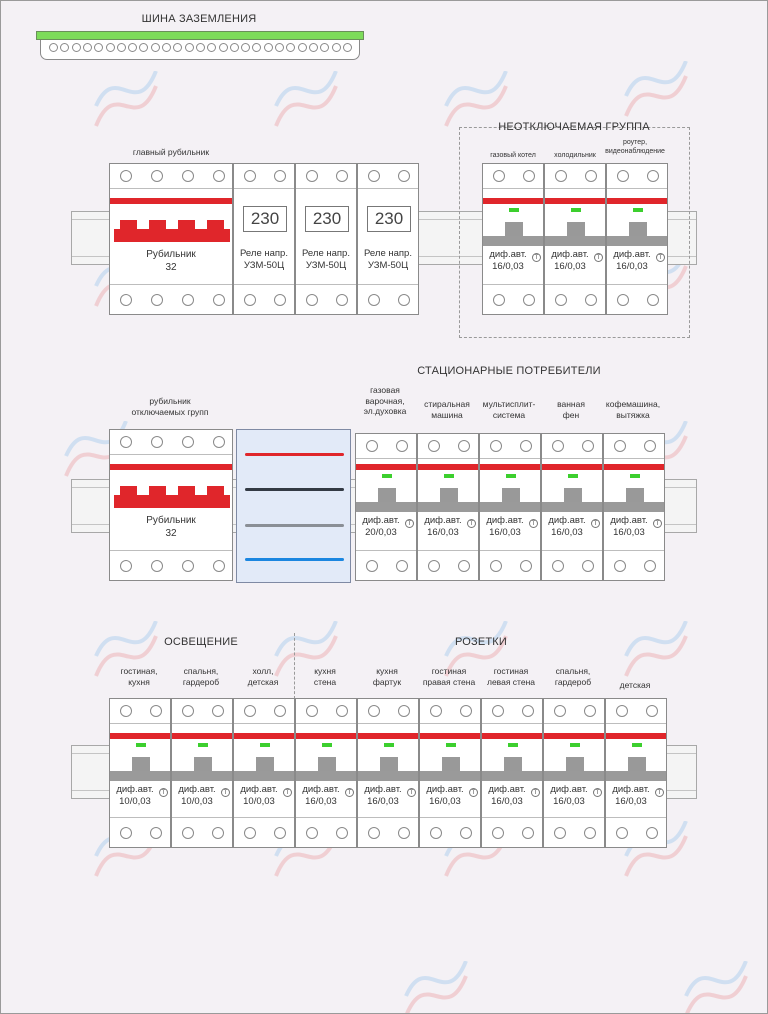 The width and height of the screenshot is (768, 1014). I want to click on handle-post, so click(128, 491).